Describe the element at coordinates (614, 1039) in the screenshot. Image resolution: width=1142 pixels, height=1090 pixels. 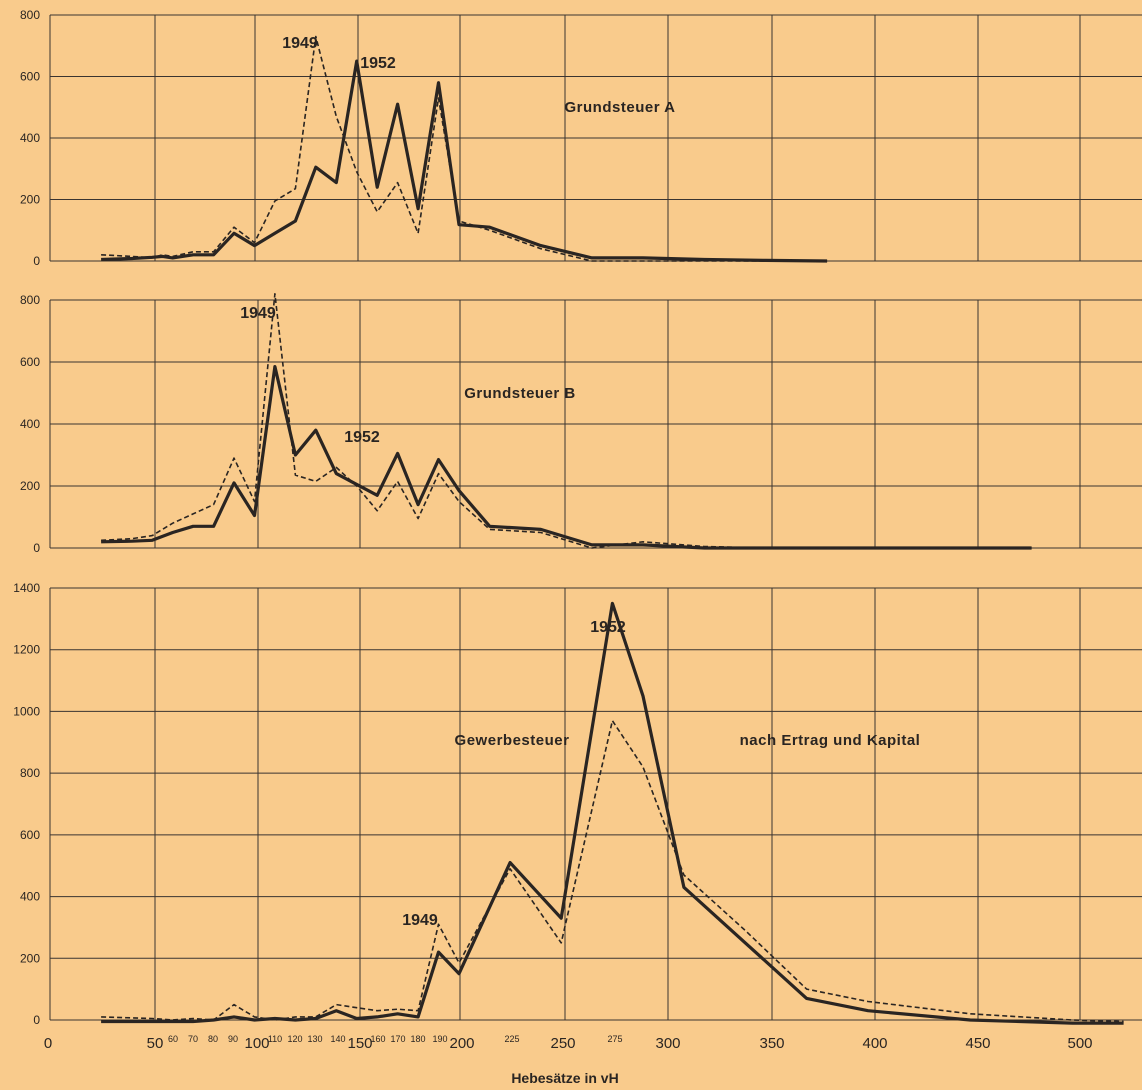
I see `x-minor-tick-label: 275` at that location.